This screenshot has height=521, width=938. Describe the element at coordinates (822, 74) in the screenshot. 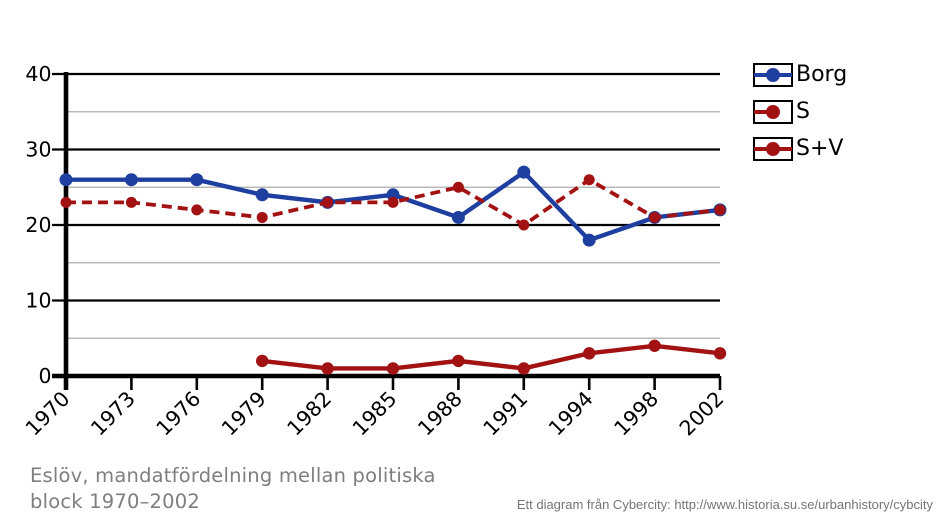

I see `legend-label-borg: Borg` at that location.